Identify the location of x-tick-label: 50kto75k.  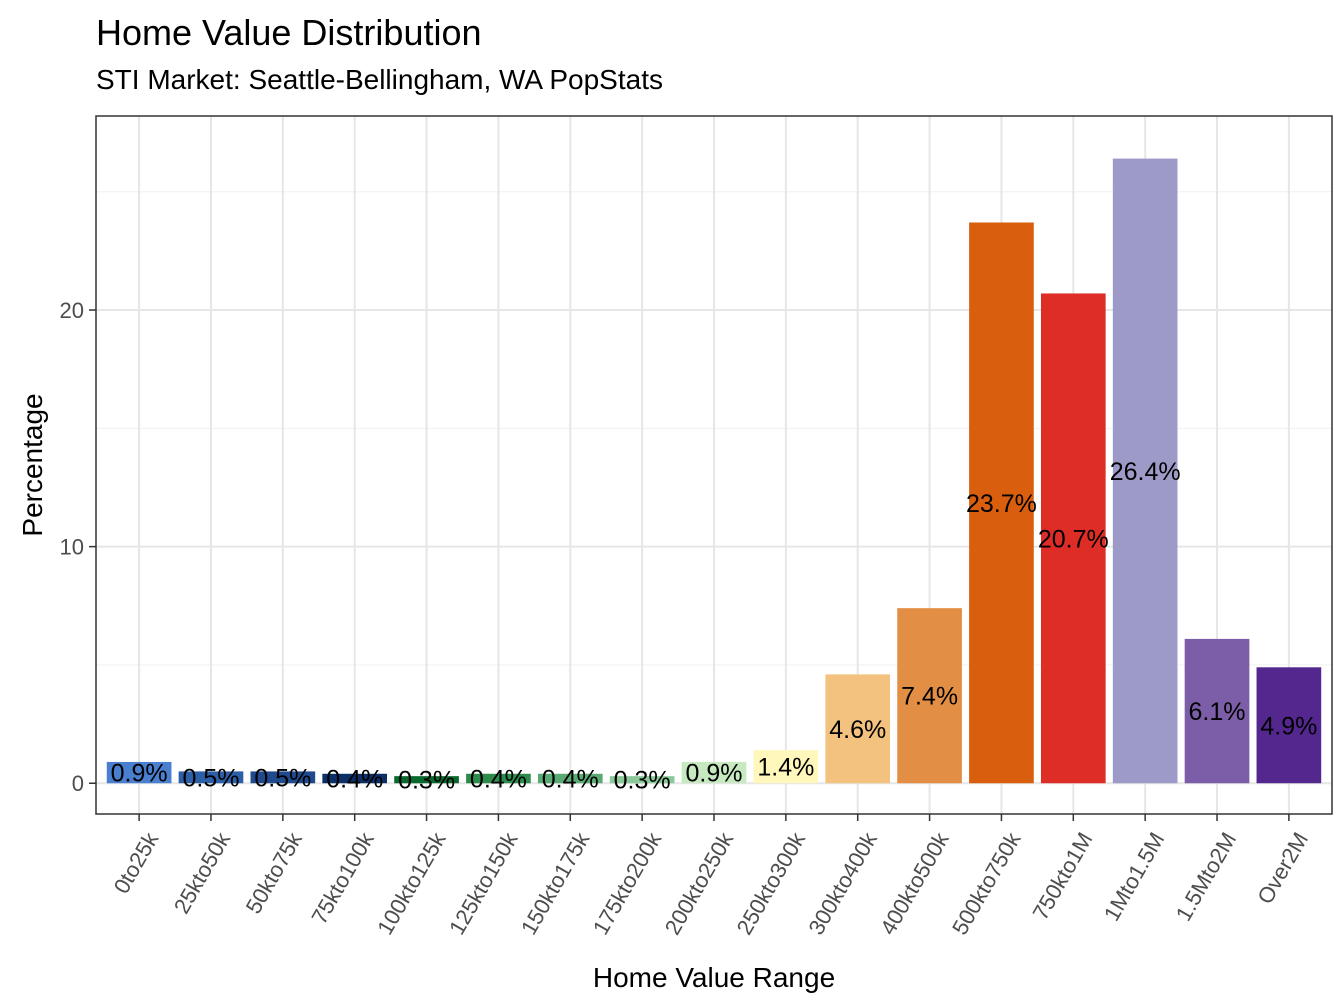
(274, 872).